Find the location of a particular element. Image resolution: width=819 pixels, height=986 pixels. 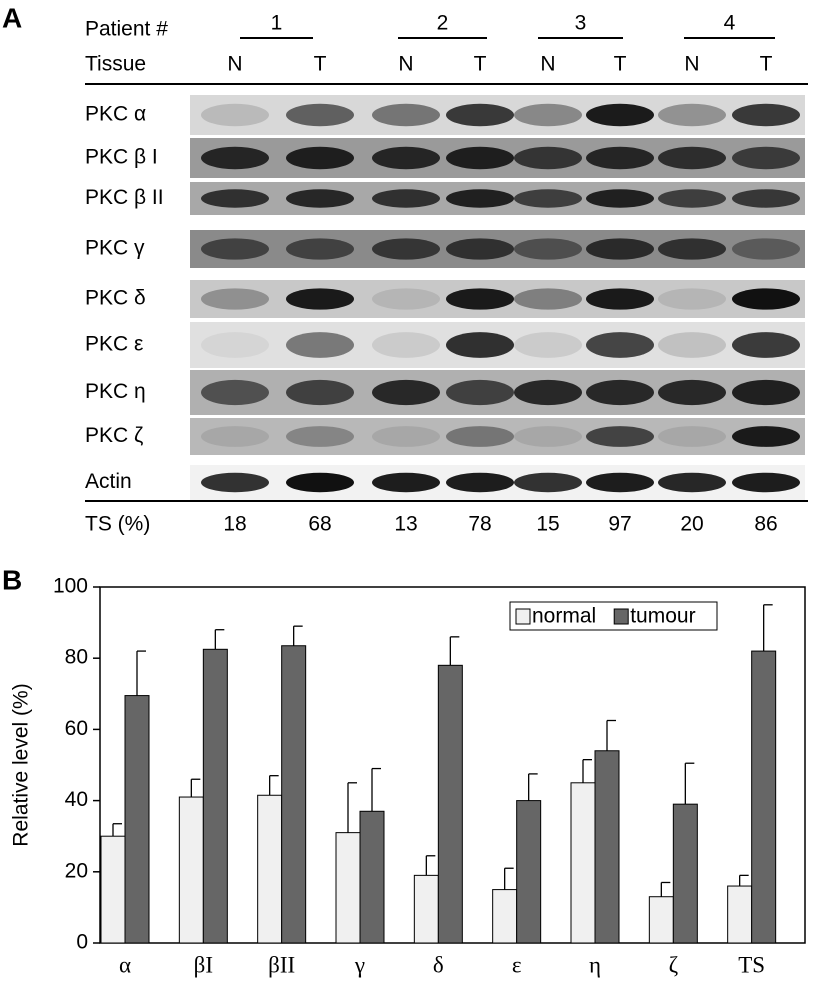

x-tick-label: ε is located at coordinates (517, 964).